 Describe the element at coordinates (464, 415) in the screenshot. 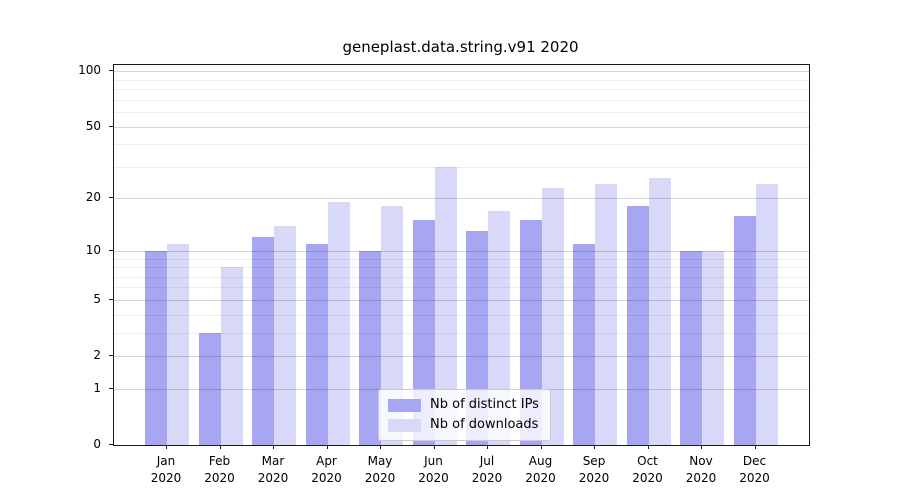

I see `legend: Nb of distinct IPs Nb of downloads` at that location.